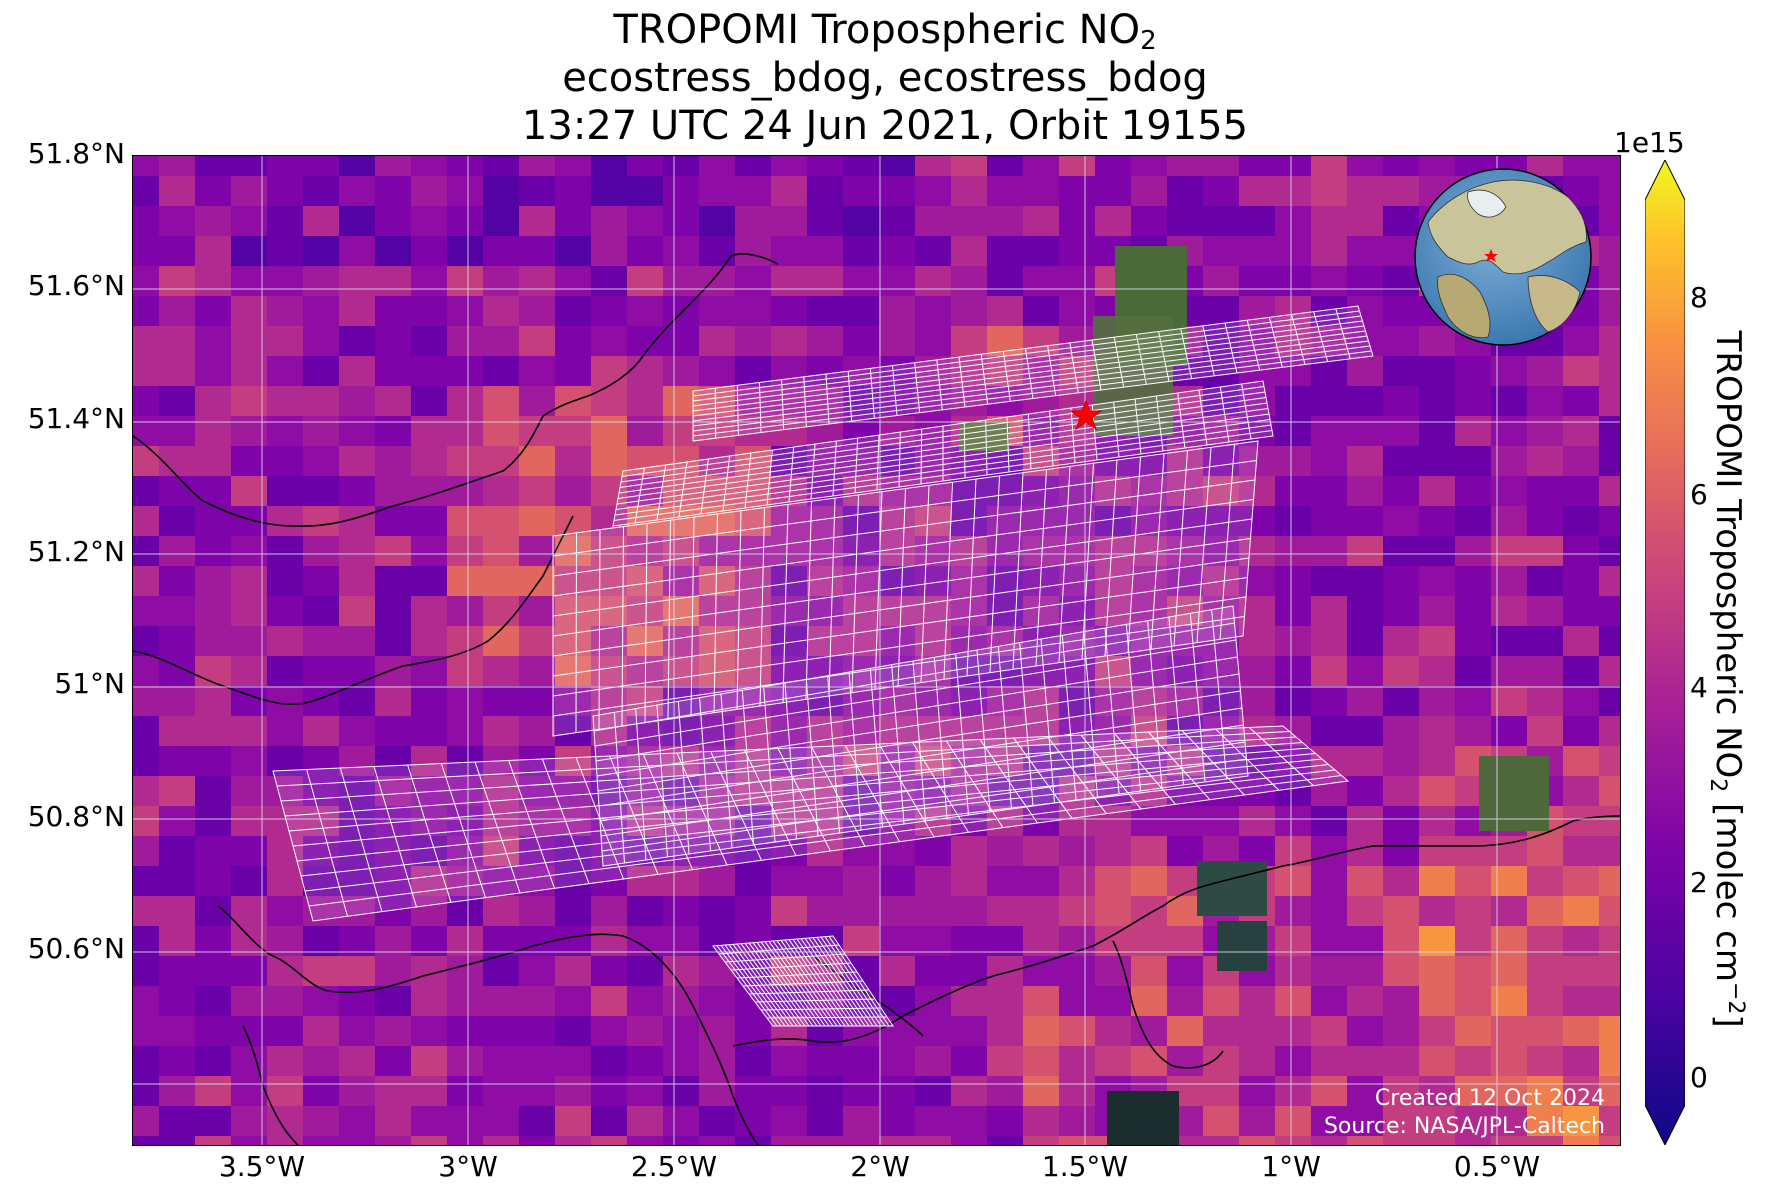 Image resolution: width=1770 pixels, height=1195 pixels. Describe the element at coordinates (1464, 1126) in the screenshot. I see `credit-source: Source: NASA/JPL-Caltech` at that location.